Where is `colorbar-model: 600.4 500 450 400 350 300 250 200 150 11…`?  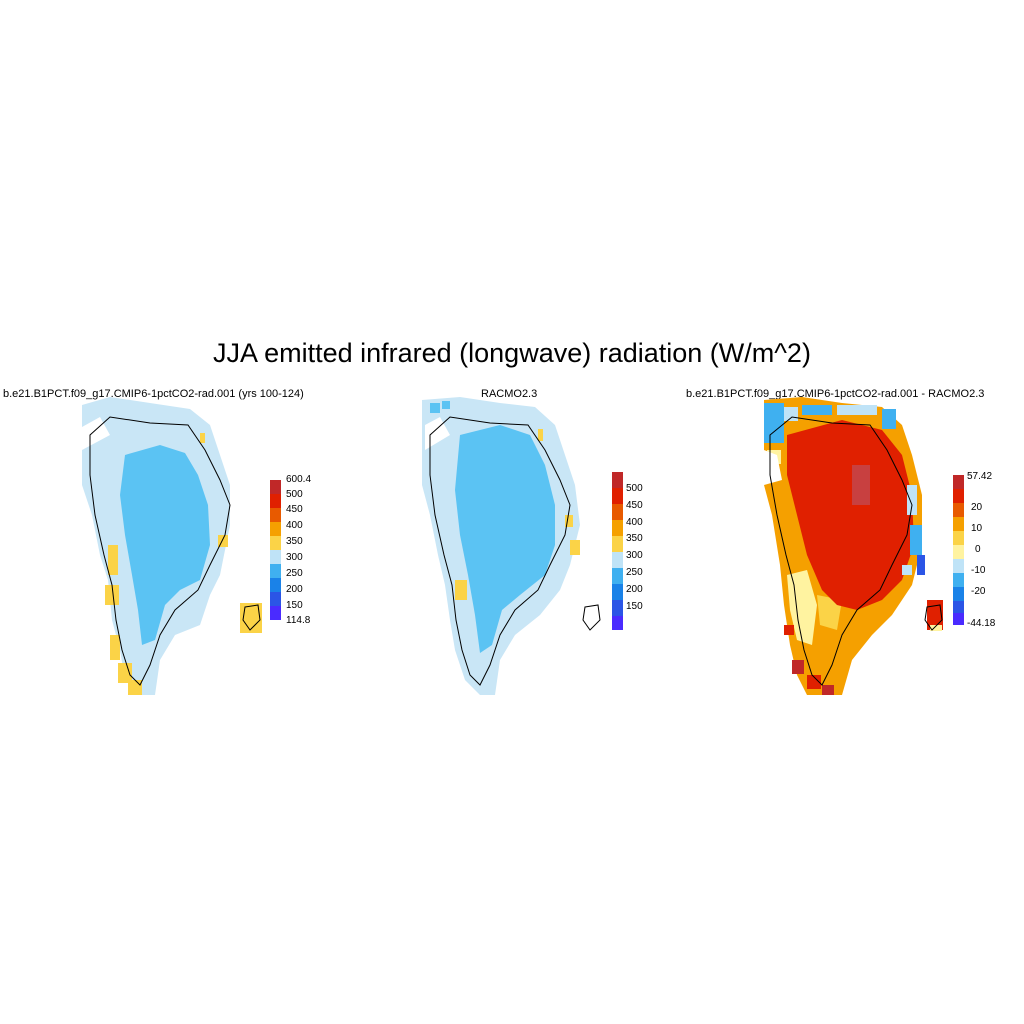
colorbar-model: 600.4 500 450 400 350 300 250 200 150 11… is located at coordinates (290, 550).